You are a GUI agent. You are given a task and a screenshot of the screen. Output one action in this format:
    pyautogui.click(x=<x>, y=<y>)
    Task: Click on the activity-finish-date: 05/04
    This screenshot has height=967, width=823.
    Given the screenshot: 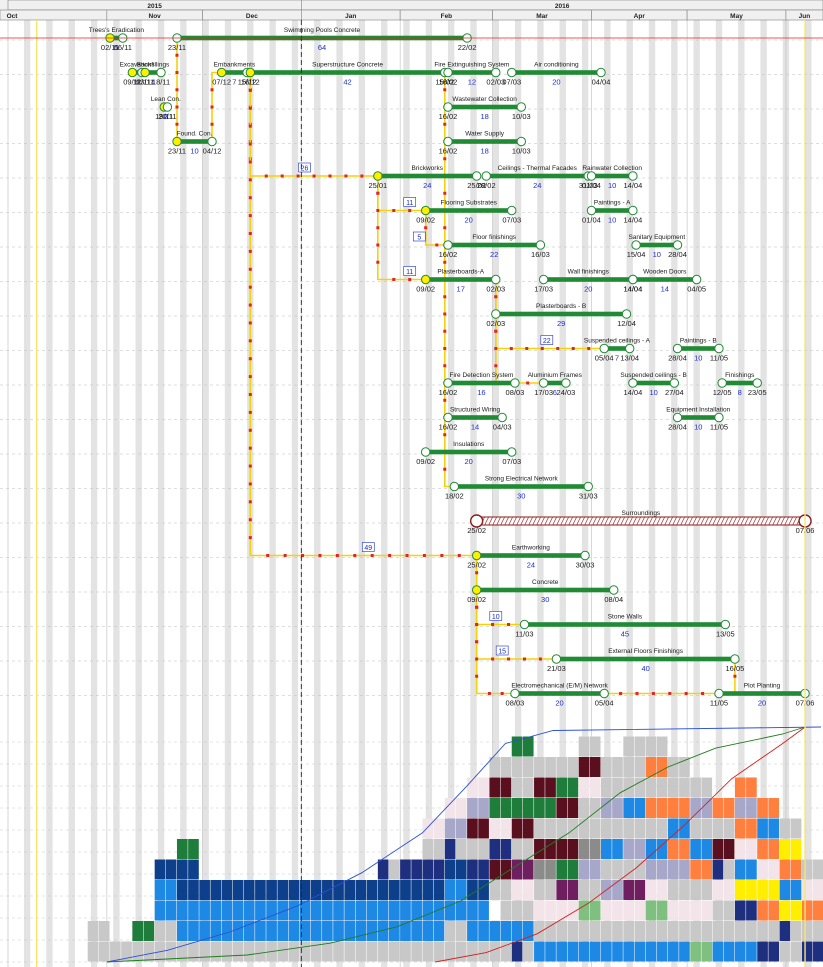 What is the action you would take?
    pyautogui.click(x=604, y=703)
    